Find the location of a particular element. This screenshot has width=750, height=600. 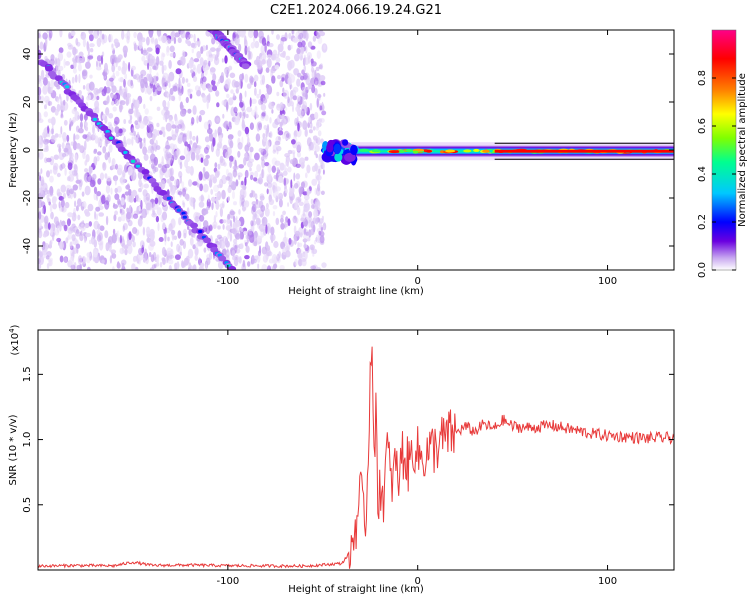

y-tick-label: 40 is located at coordinates (27, 54).